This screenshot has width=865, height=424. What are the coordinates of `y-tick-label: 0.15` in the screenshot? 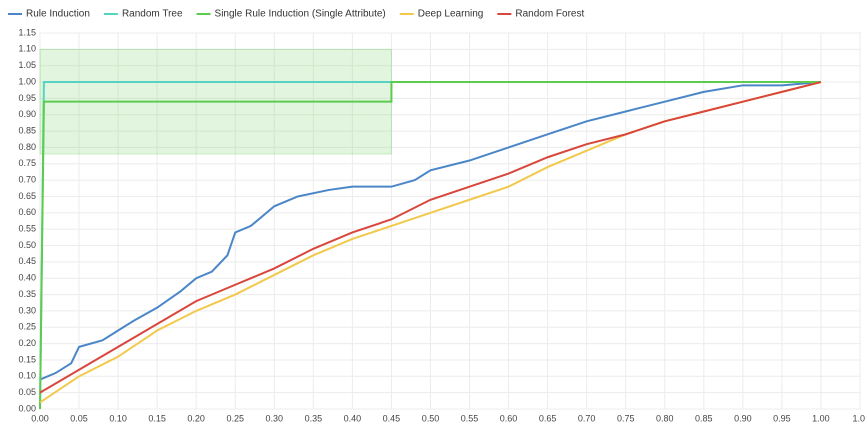 It's located at (27, 359).